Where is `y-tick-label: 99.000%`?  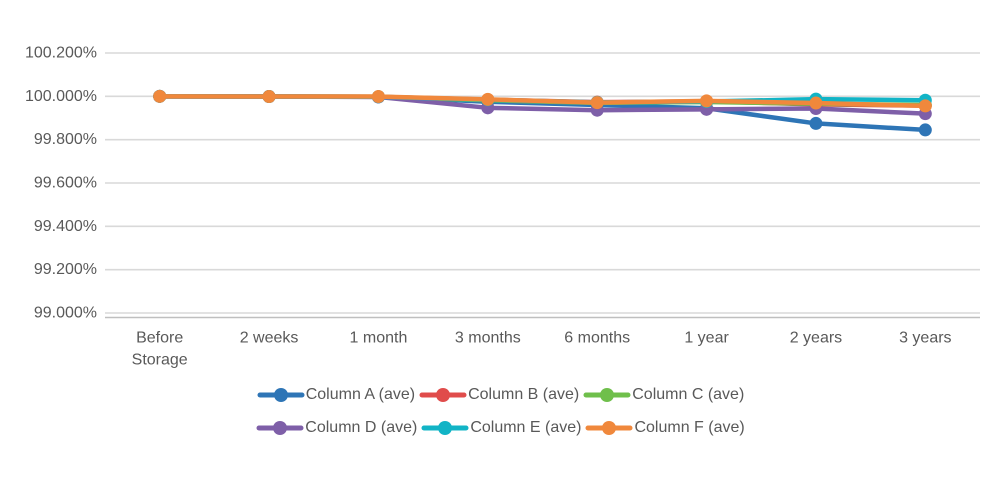 y-tick-label: 99.000% is located at coordinates (65, 313).